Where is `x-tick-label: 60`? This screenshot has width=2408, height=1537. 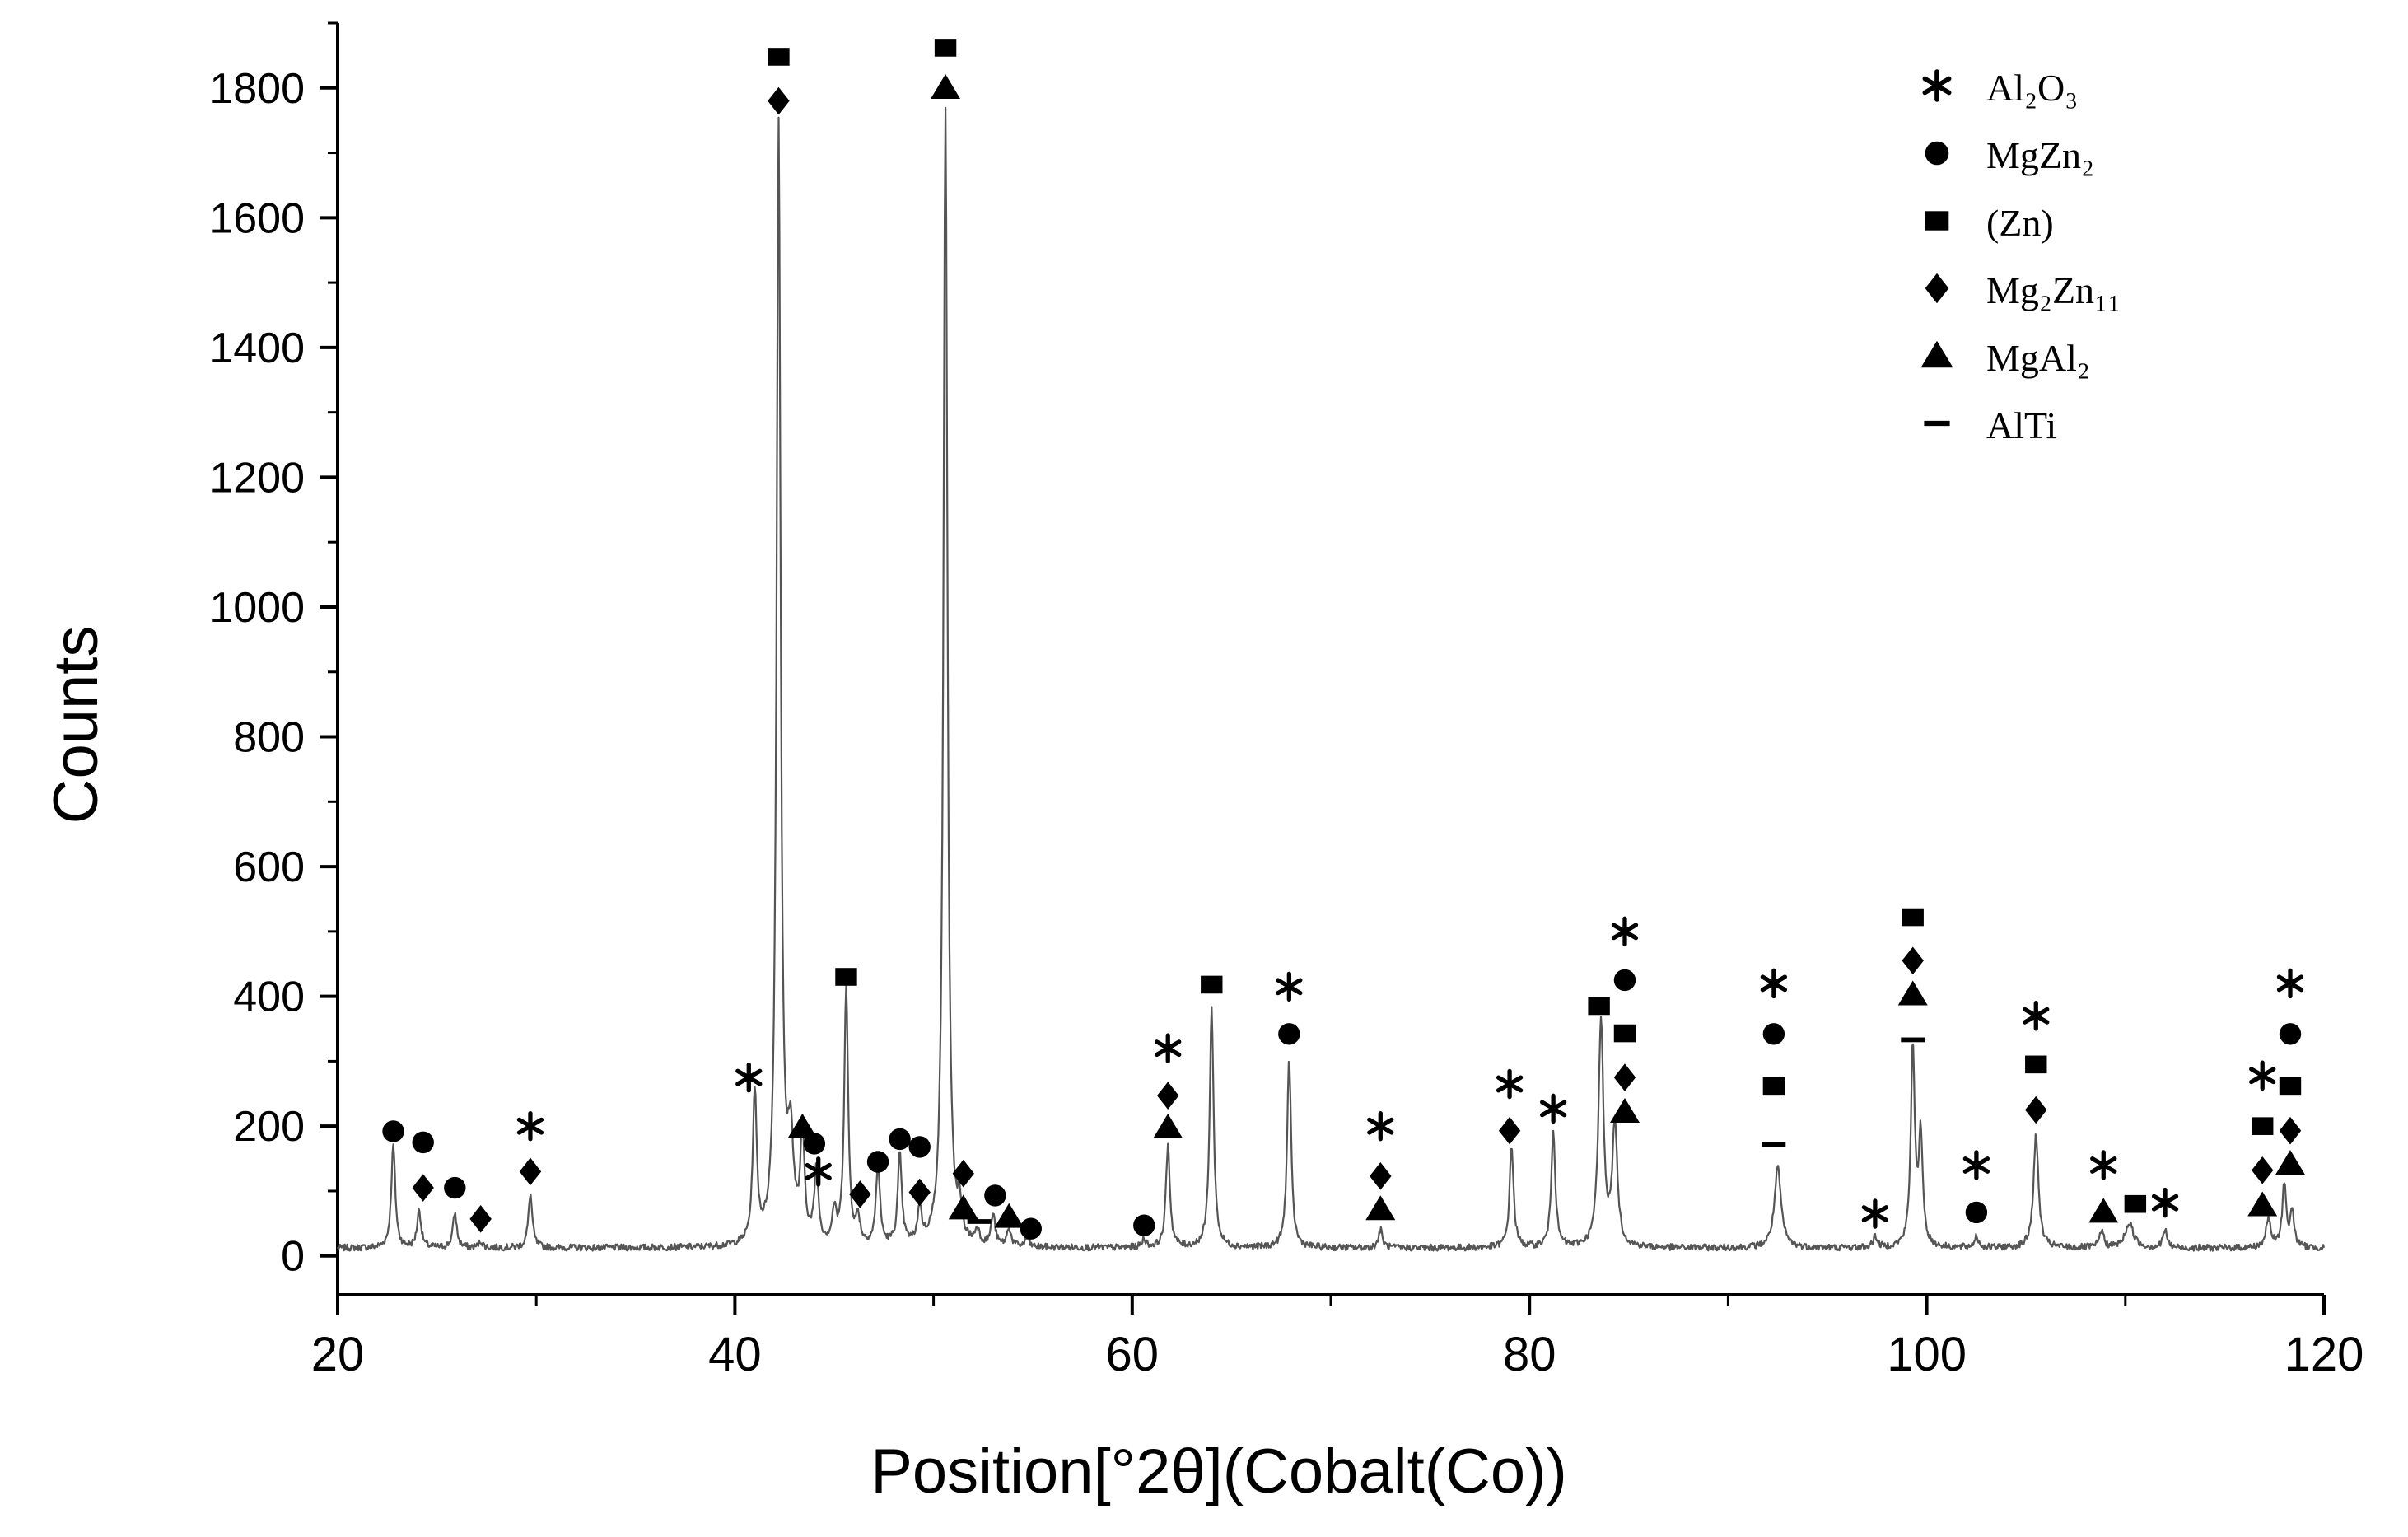 x-tick-label: 60 is located at coordinates (1133, 1354).